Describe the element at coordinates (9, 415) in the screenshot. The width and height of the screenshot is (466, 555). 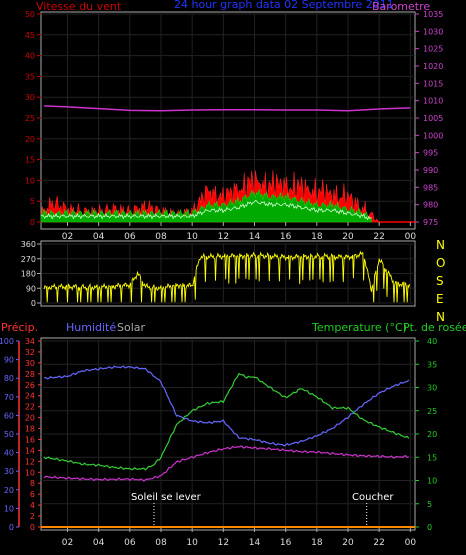
I see `humidity-tick-label: 60` at that location.